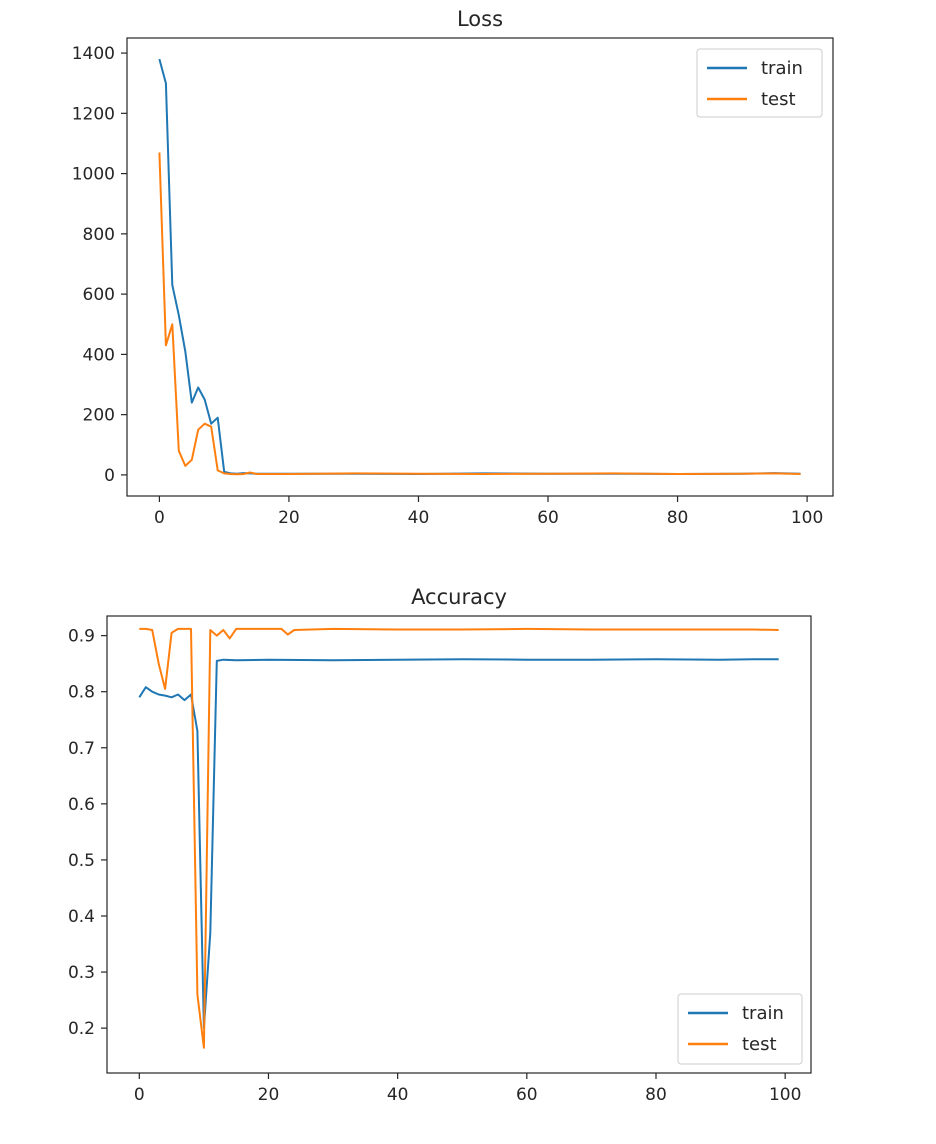 The height and width of the screenshot is (1144, 936). Describe the element at coordinates (81, 749) in the screenshot. I see `y-tick-label: 0.7` at that location.